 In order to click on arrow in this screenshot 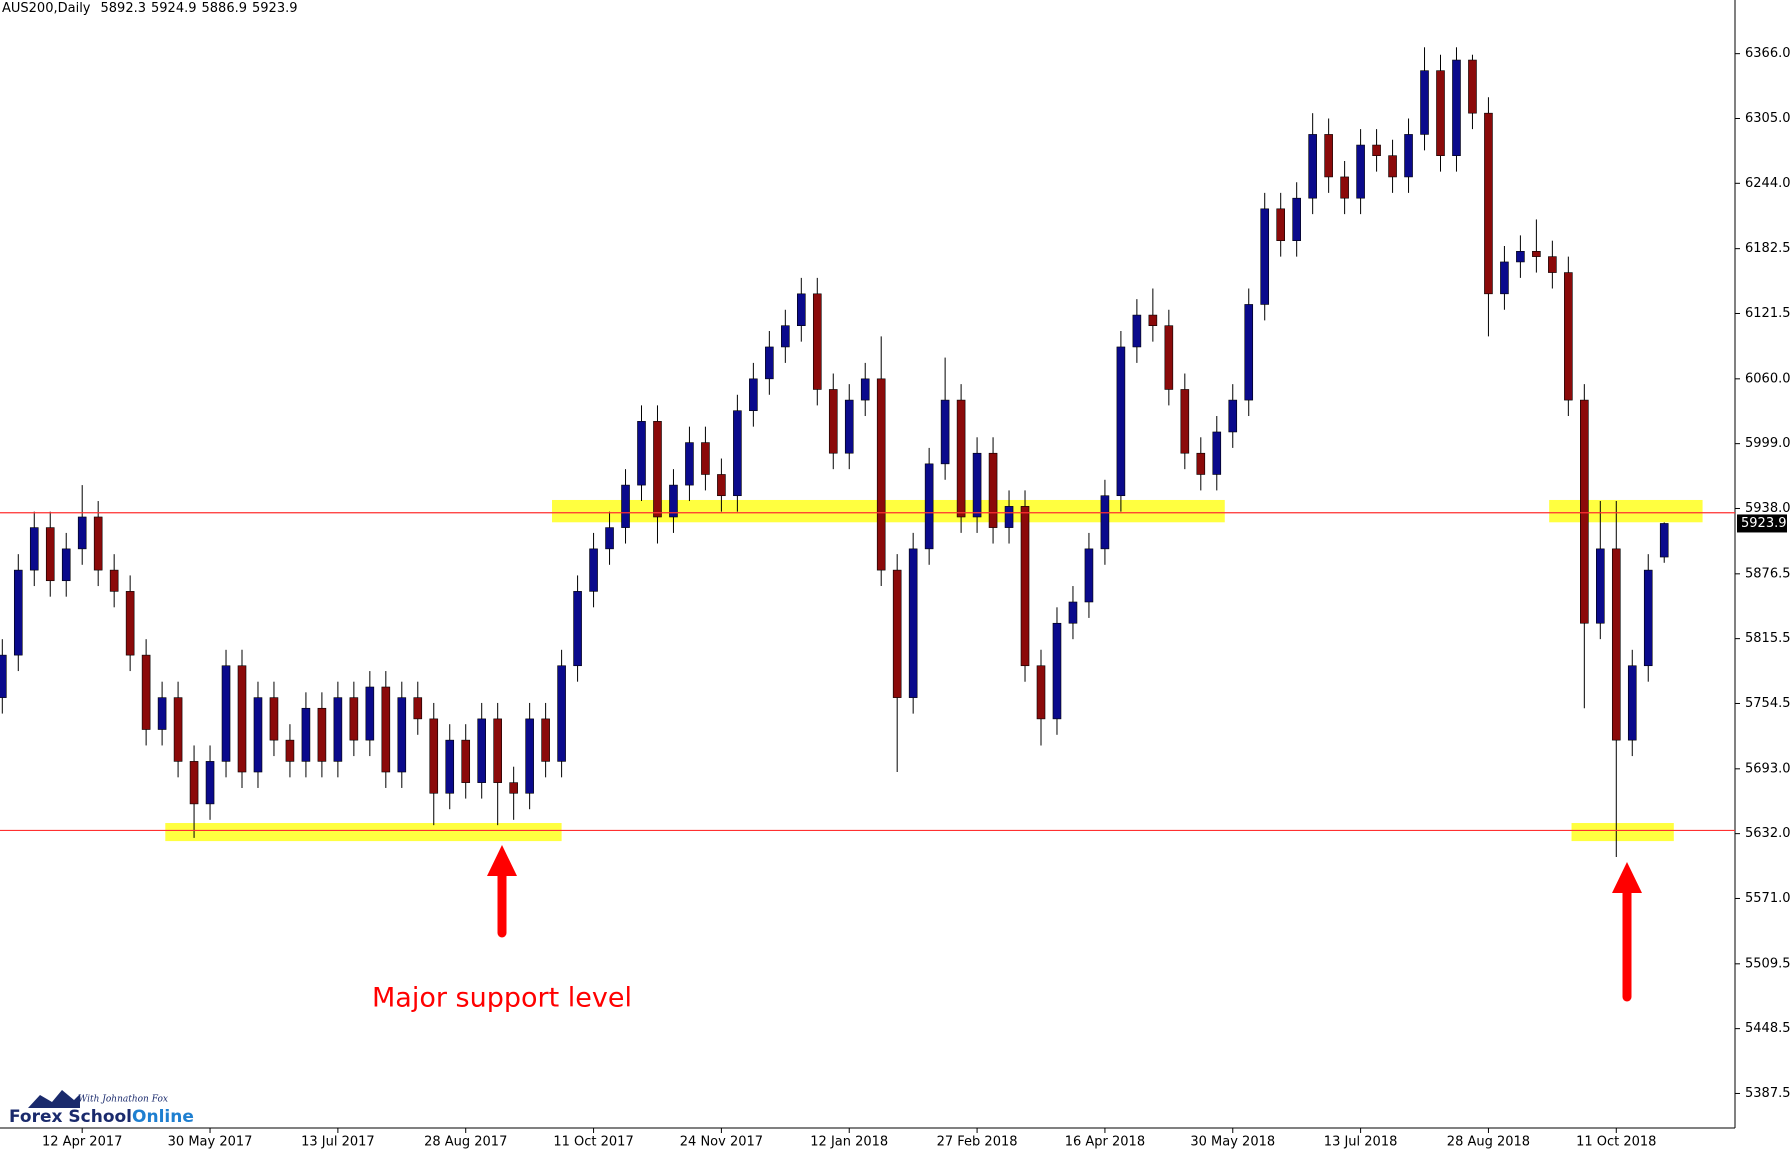, I will do `click(1627, 932)`.